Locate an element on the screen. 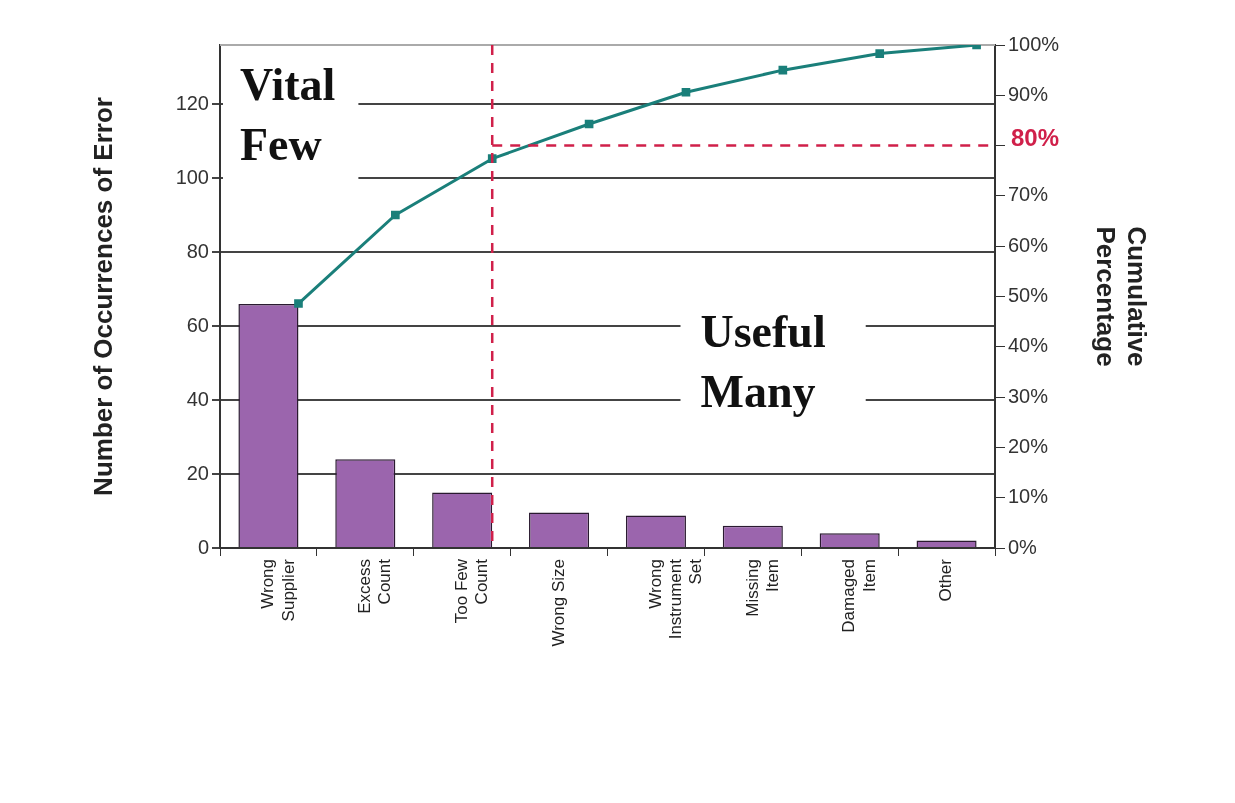 This screenshot has width=1235, height=803. x-tick-label: Other is located at coordinates (946, 580).